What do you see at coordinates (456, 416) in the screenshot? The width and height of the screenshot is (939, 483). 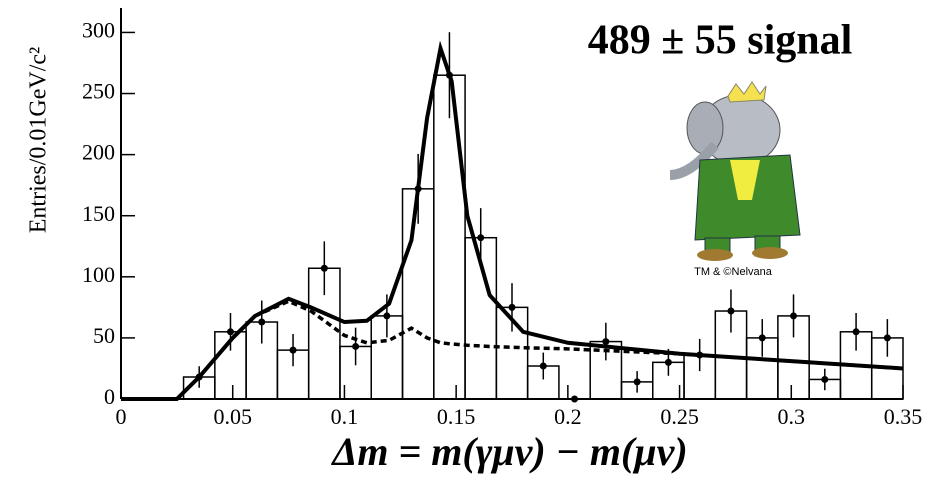 I see `x-tick-label: 0.15` at bounding box center [456, 416].